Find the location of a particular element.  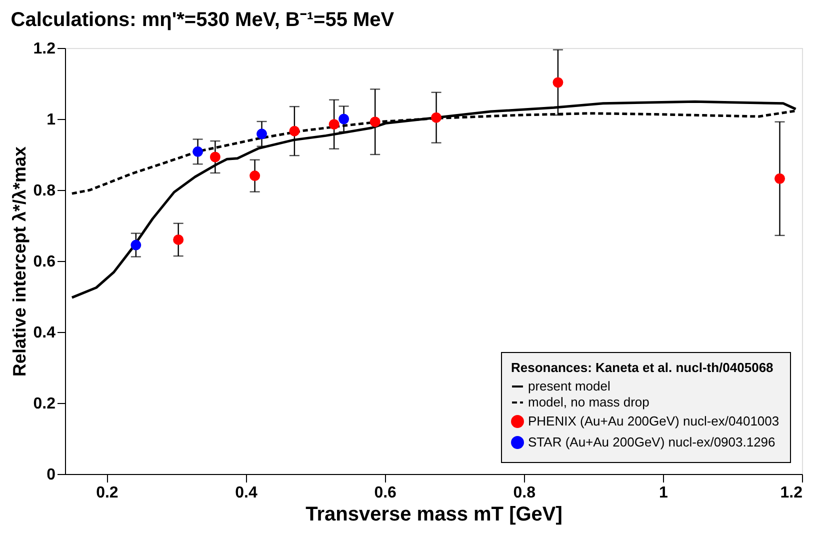

x-tick-label: 0.4 is located at coordinates (246, 493).